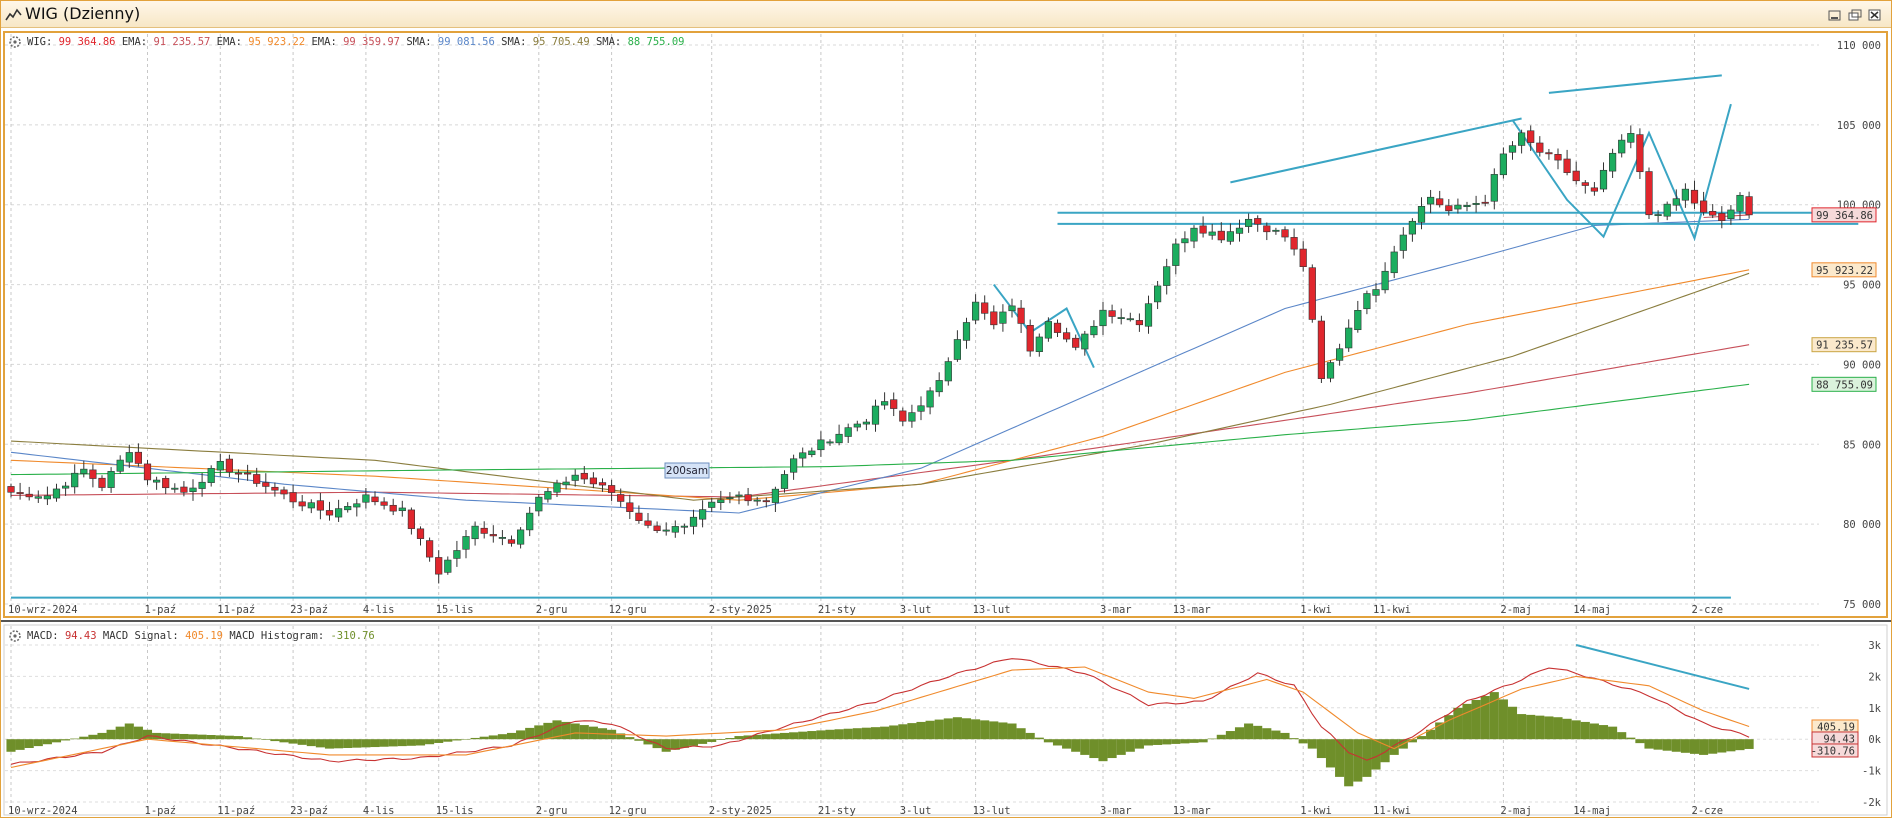  Describe the element at coordinates (1392, 610) in the screenshot. I see `time-tick-label: 11-kwi` at that location.